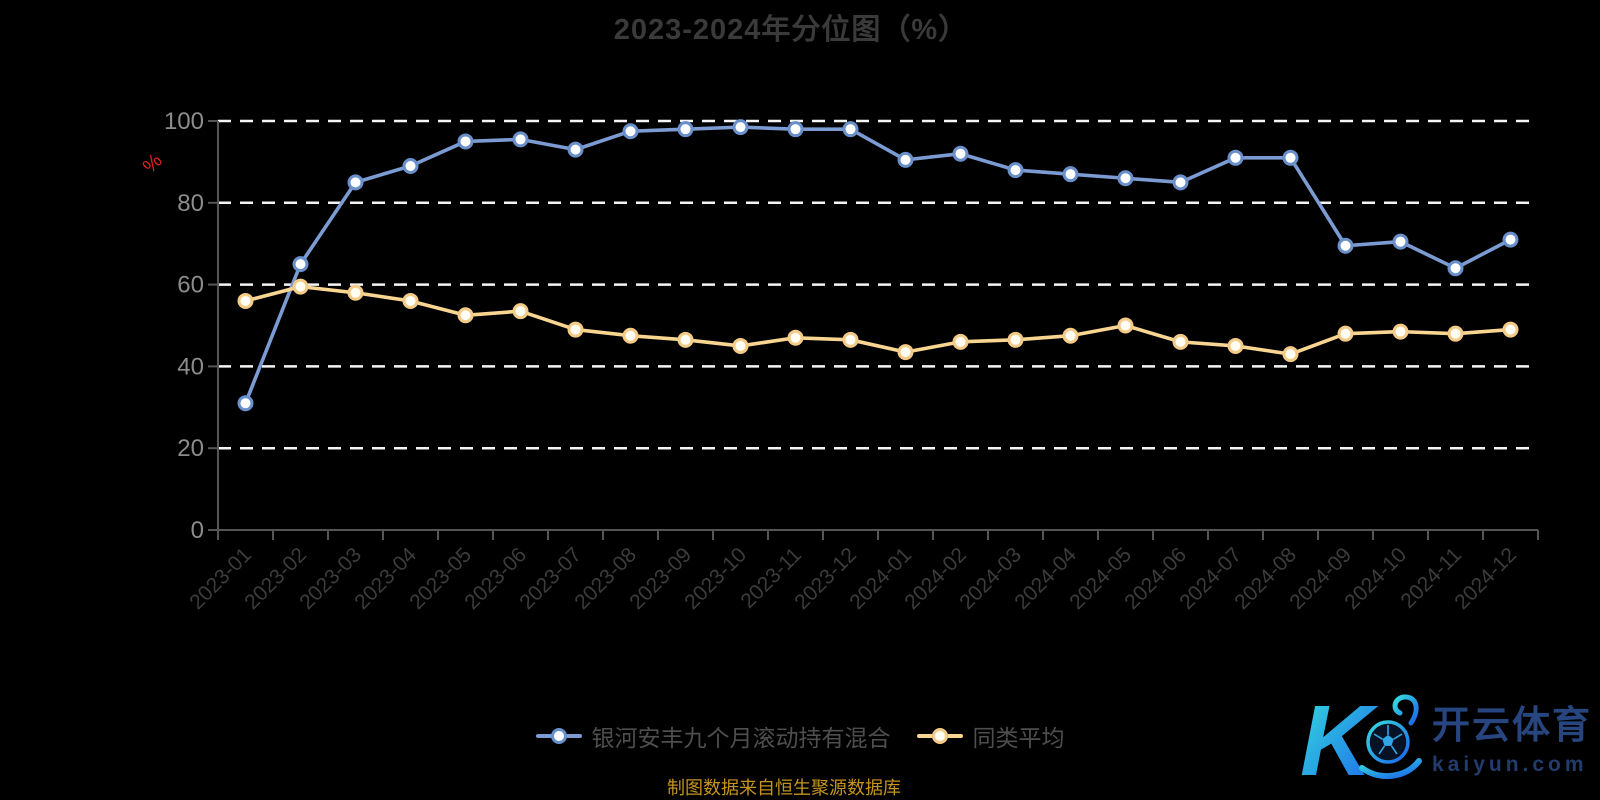 The height and width of the screenshot is (800, 1600). What do you see at coordinates (1339, 739) in the screenshot?
I see `svg-text: K` at bounding box center [1339, 739].